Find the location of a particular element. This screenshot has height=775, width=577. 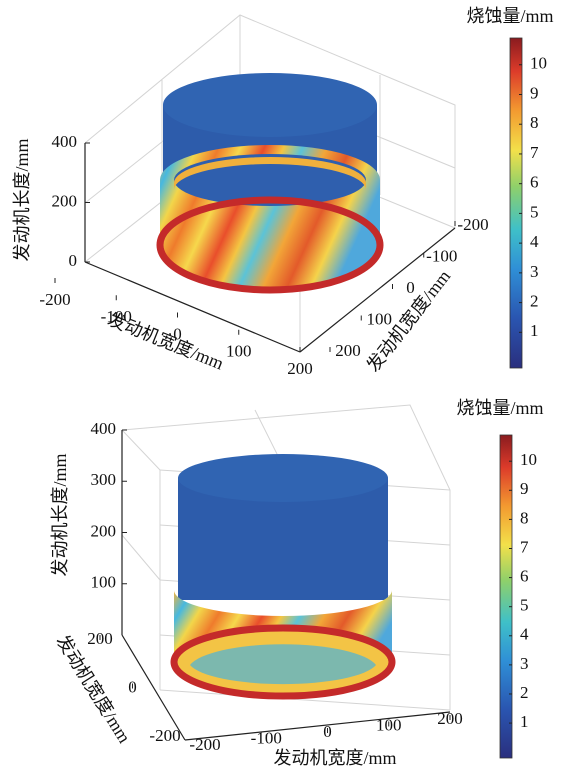

z-tick-label: 0 is located at coordinates (73, 260).